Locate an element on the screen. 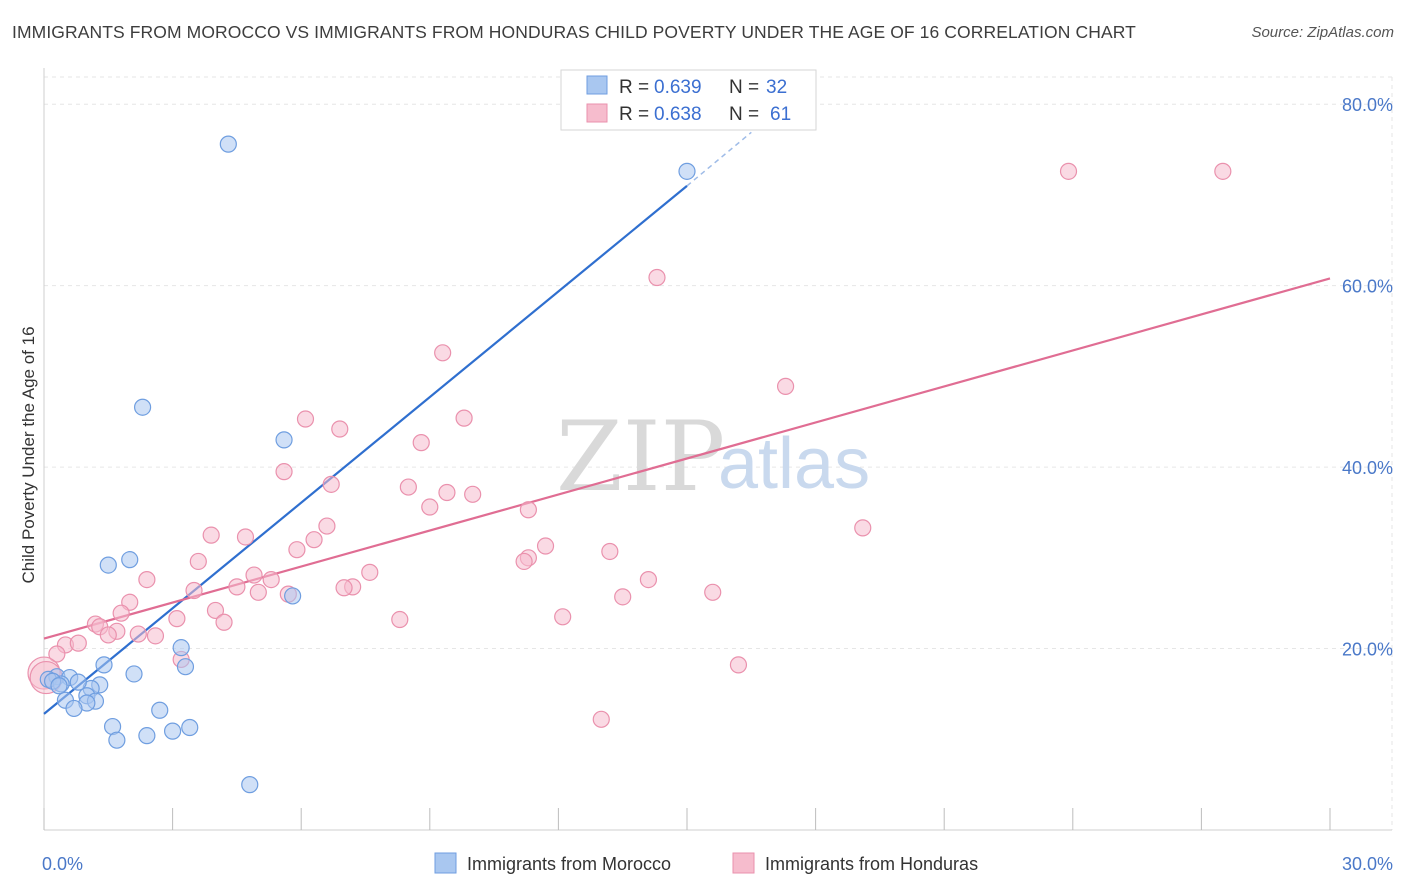  watermark-atlas: atlas is located at coordinates (794, 464).